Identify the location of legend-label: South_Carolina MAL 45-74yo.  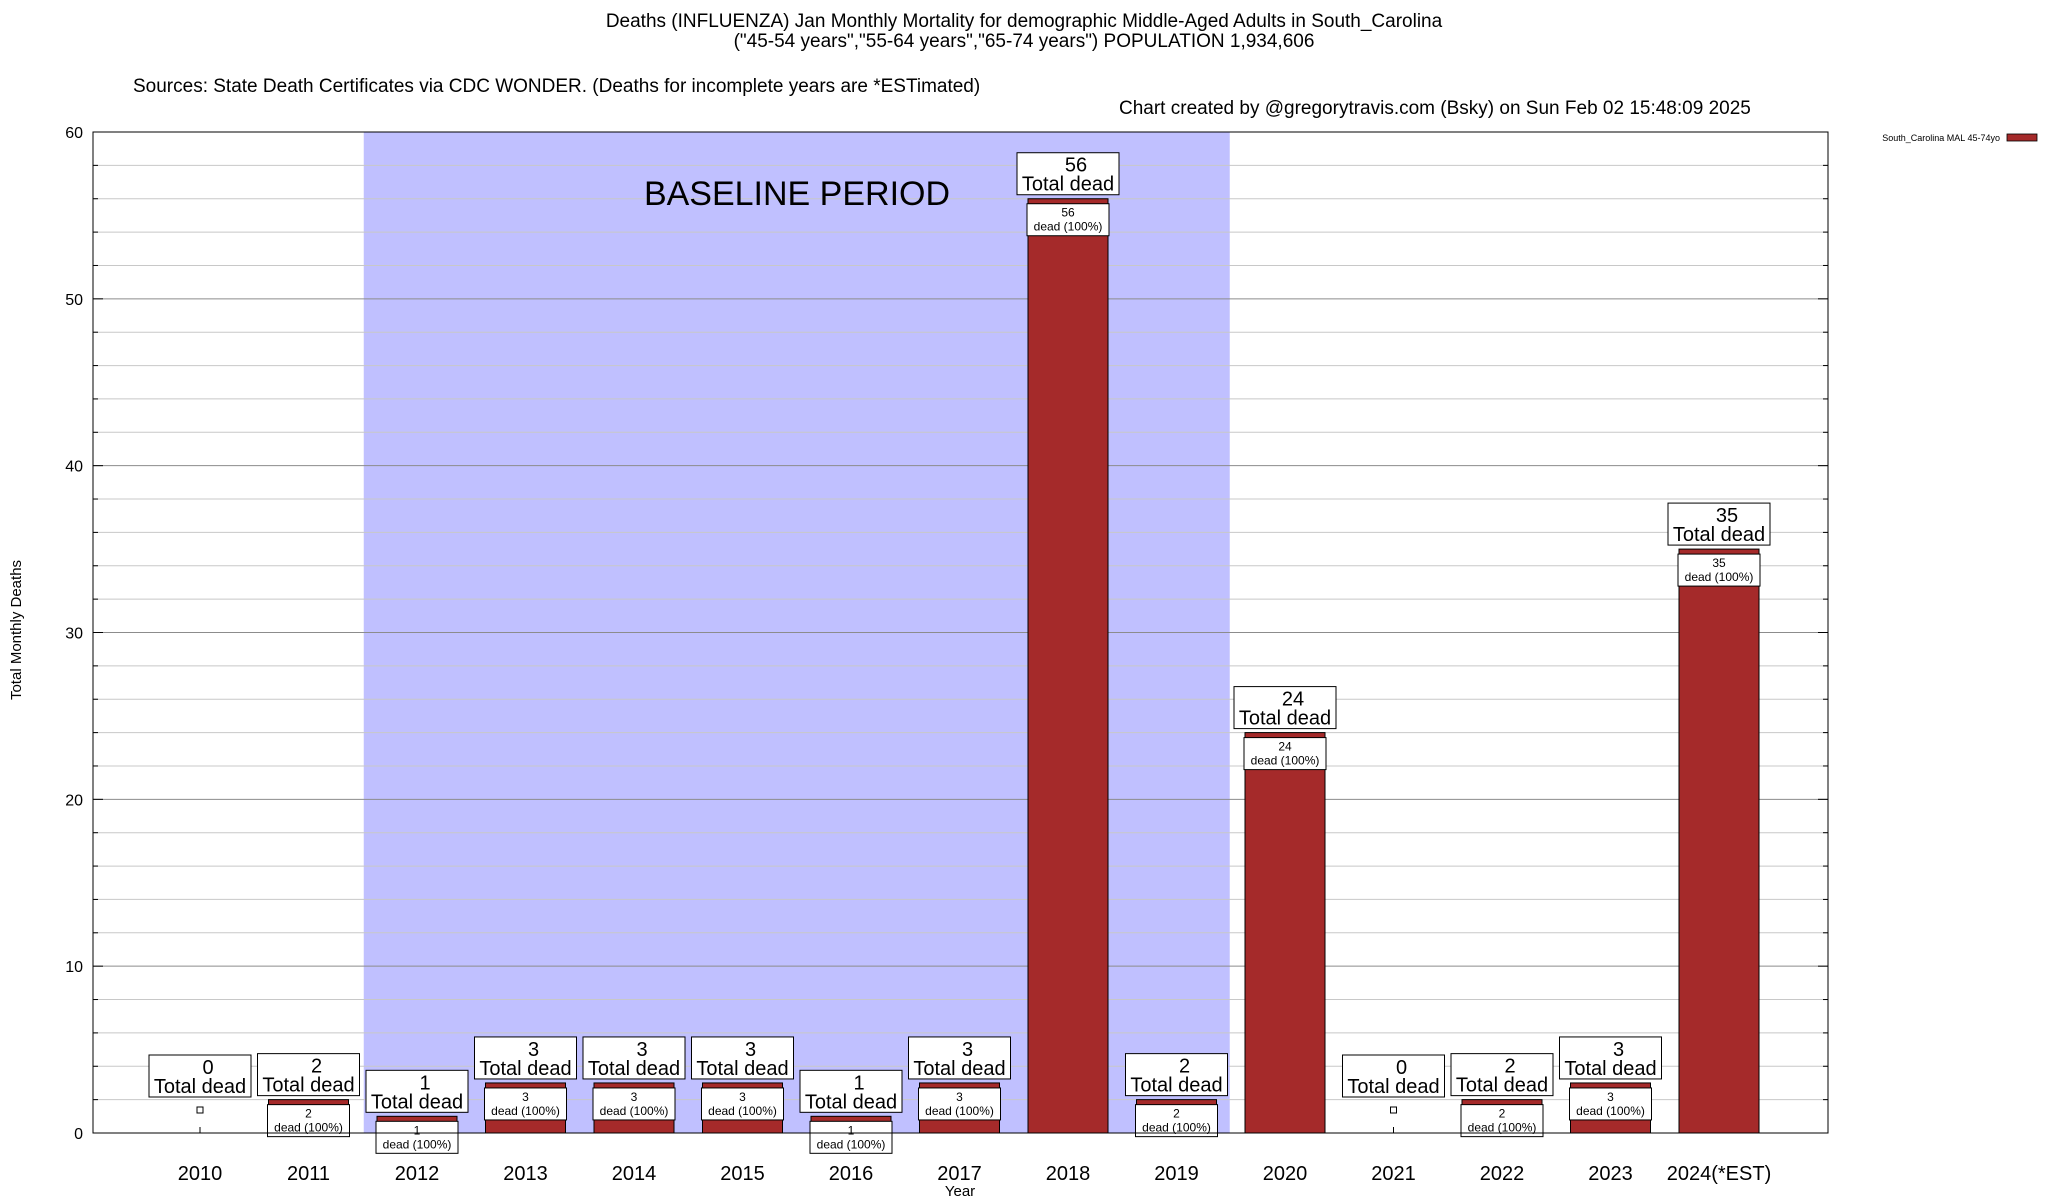
(1941, 138).